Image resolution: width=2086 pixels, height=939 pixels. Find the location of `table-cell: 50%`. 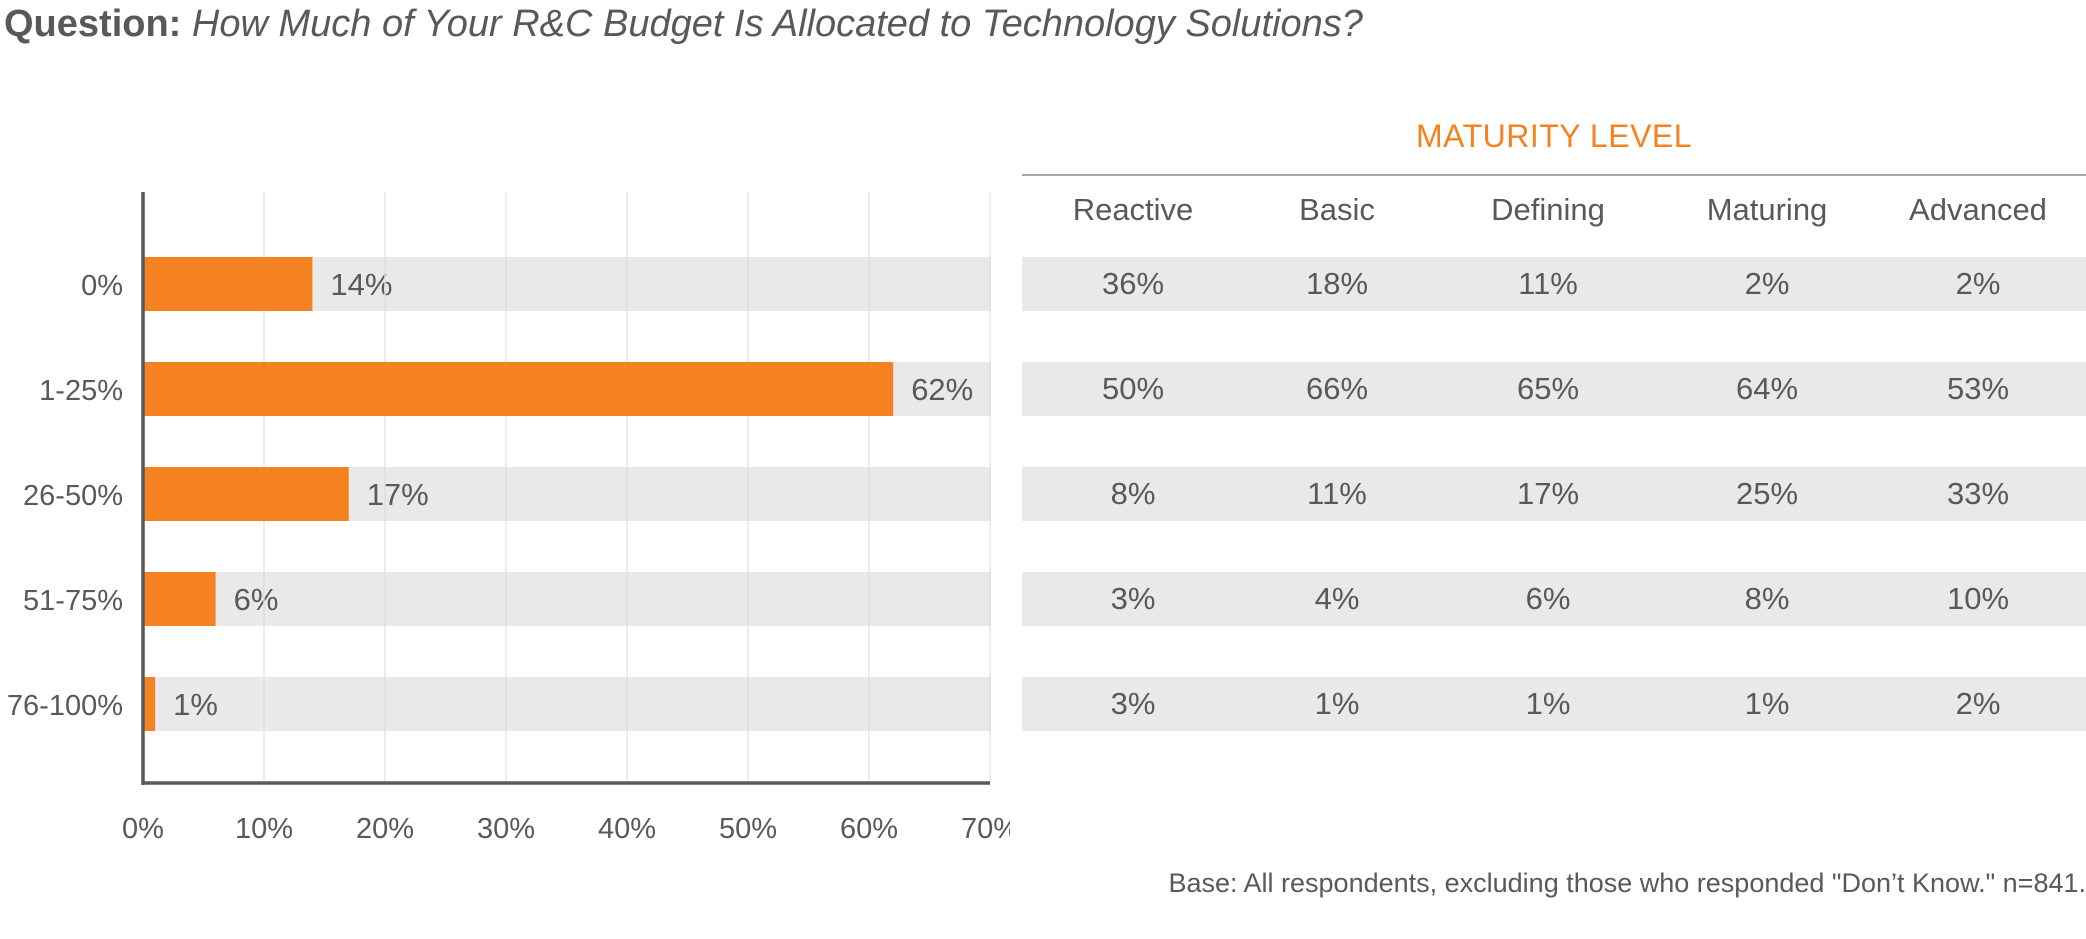

table-cell: 50% is located at coordinates (1133, 388).